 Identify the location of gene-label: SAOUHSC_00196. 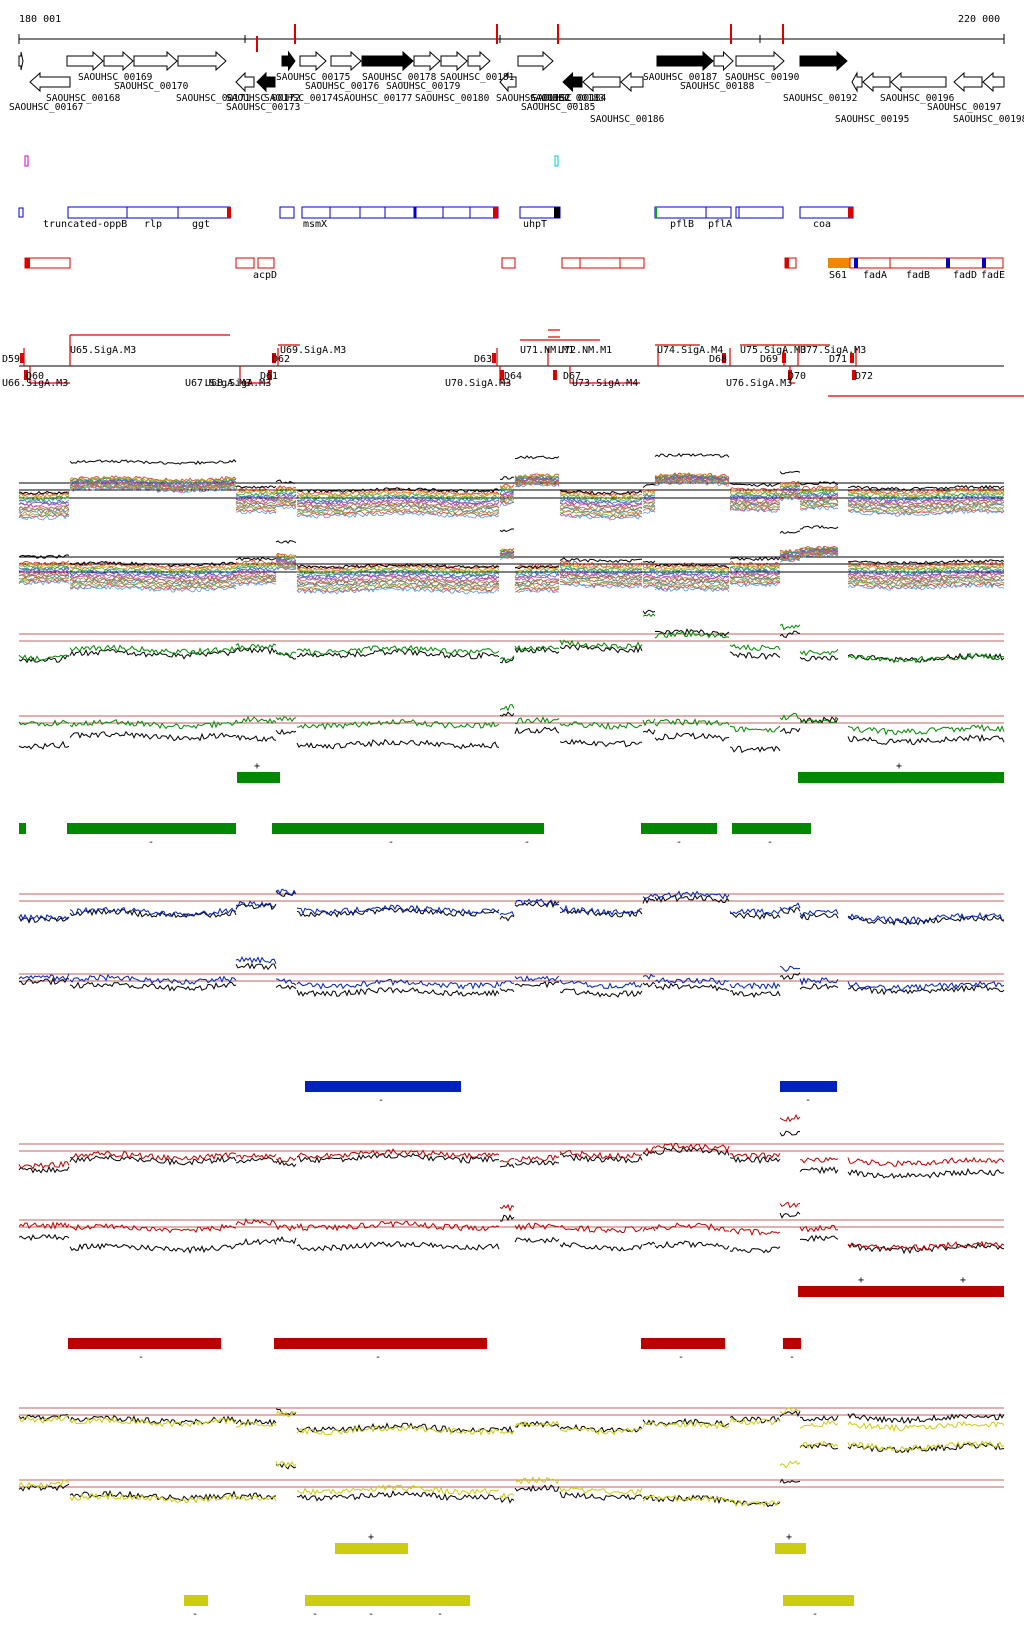
(917, 98).